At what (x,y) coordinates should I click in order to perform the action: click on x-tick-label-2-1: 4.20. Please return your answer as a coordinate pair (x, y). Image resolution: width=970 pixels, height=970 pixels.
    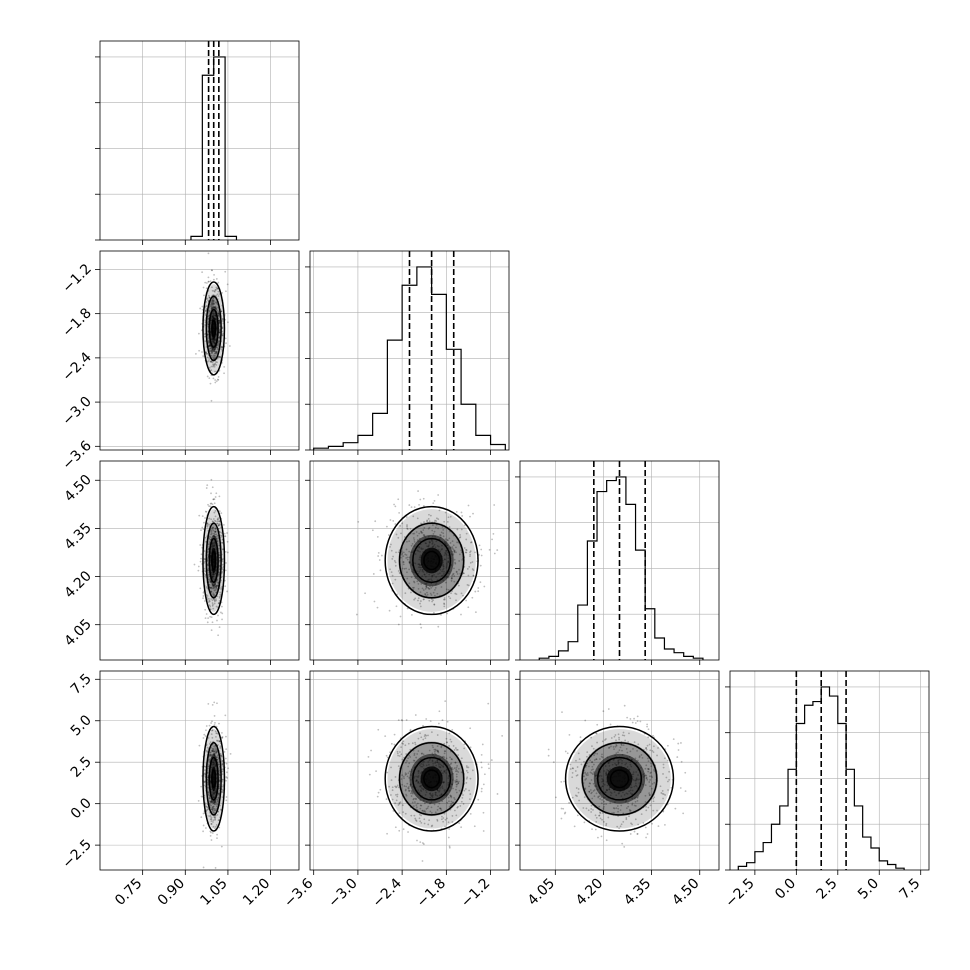
    Looking at the image, I should click on (589, 892).